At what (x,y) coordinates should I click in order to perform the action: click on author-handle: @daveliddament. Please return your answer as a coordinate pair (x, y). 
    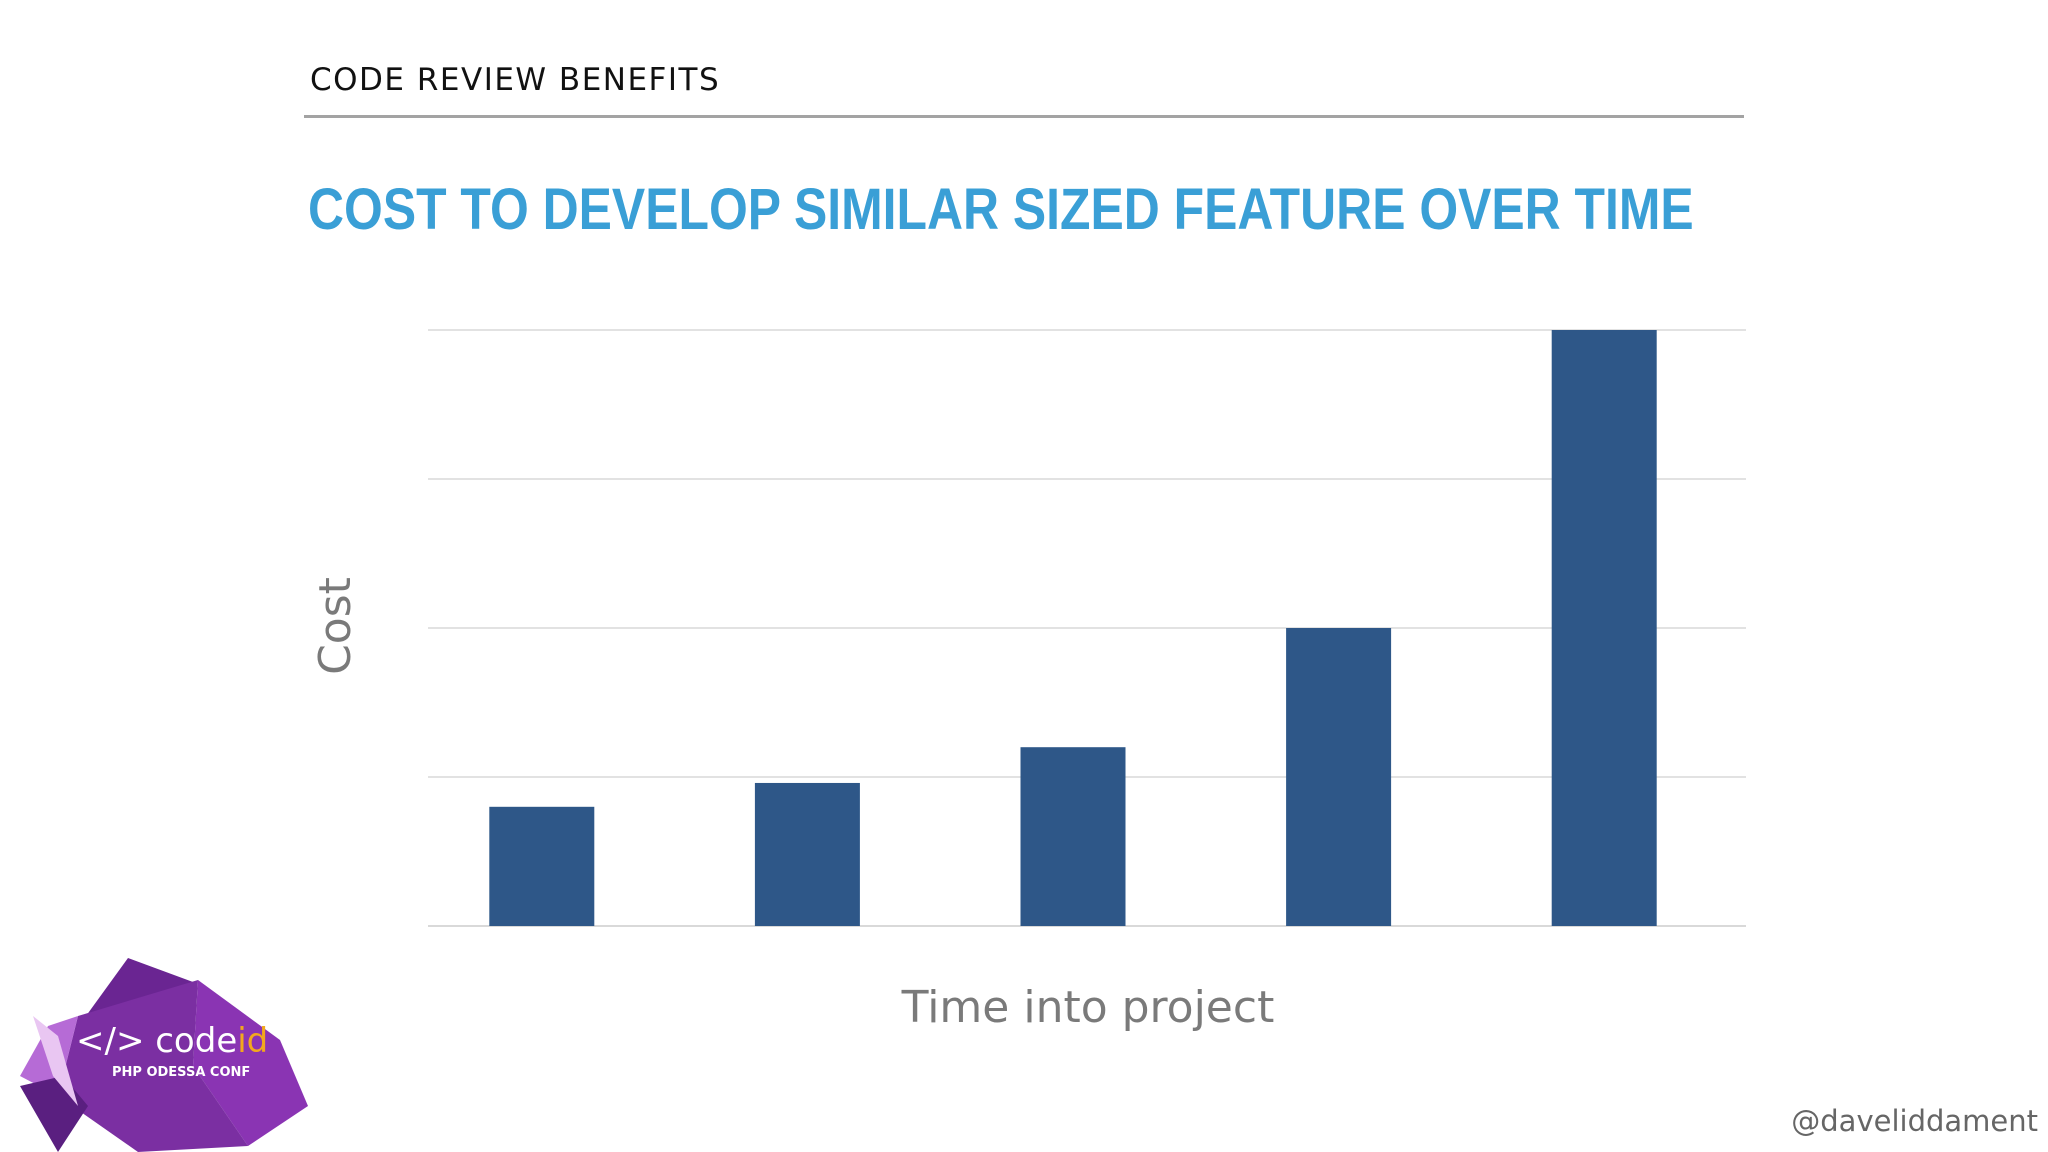
    Looking at the image, I should click on (1914, 1121).